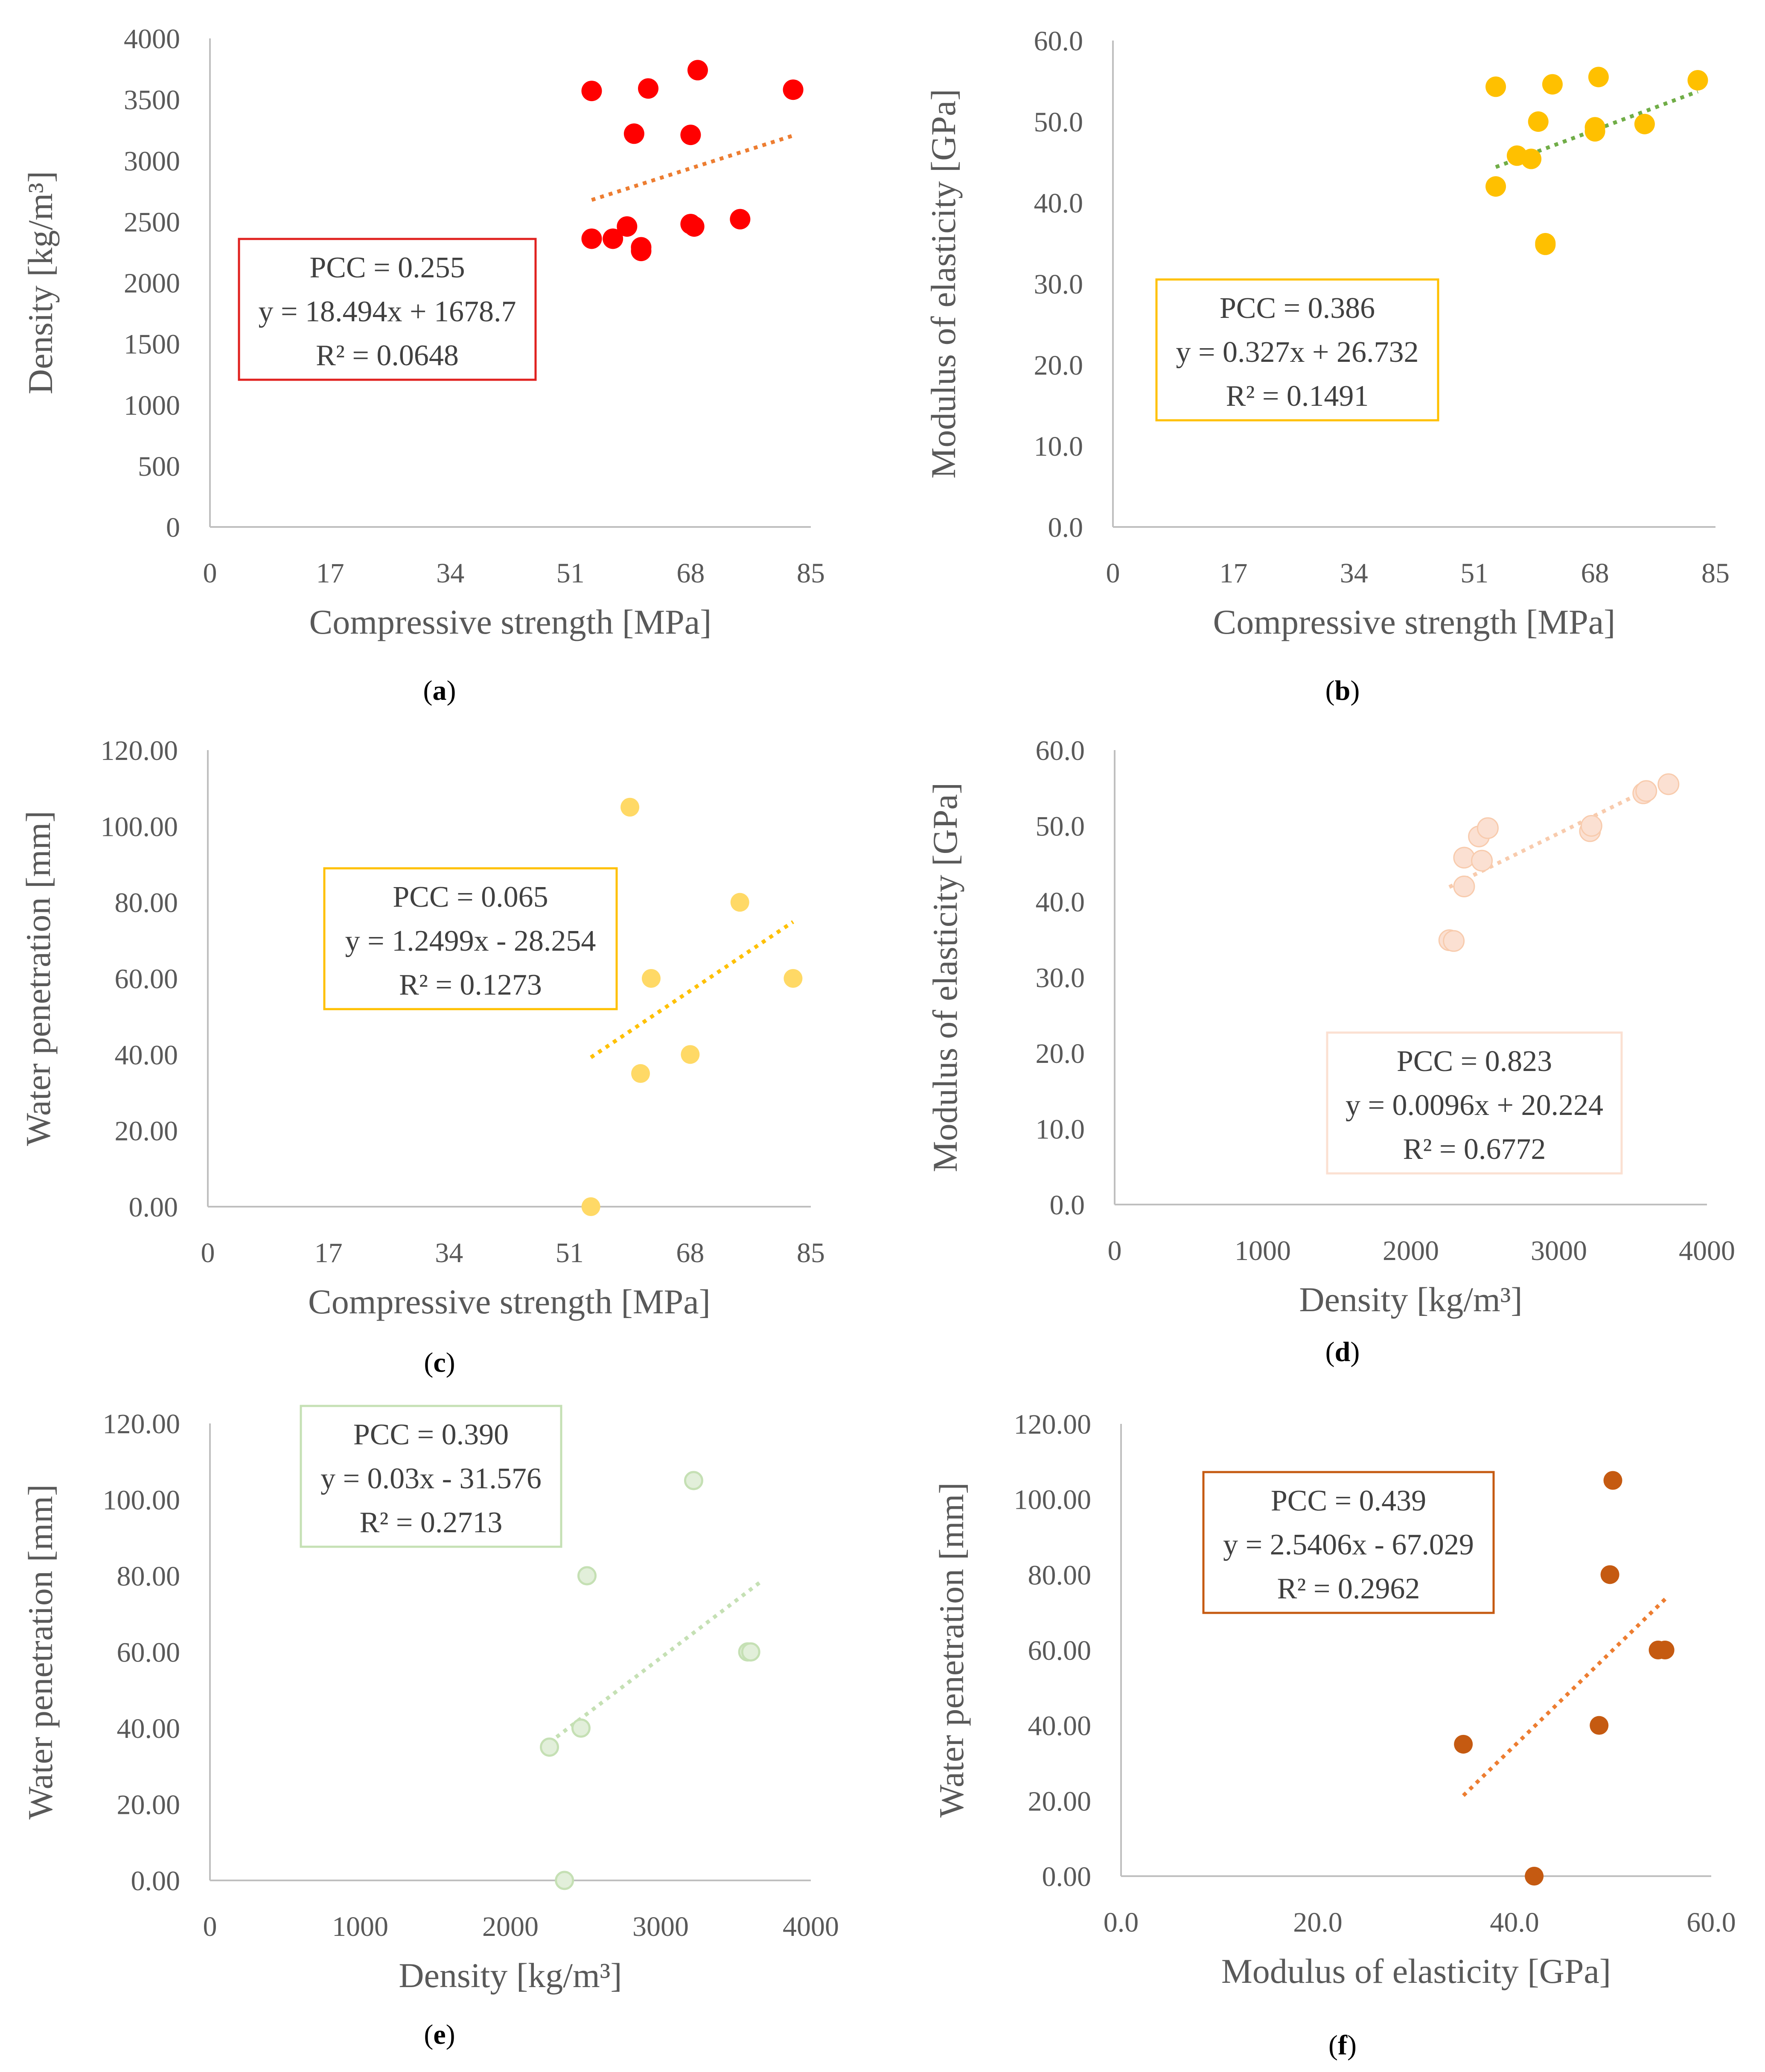  I want to click on y-tick-label: 120.00, so click(1053, 1424).